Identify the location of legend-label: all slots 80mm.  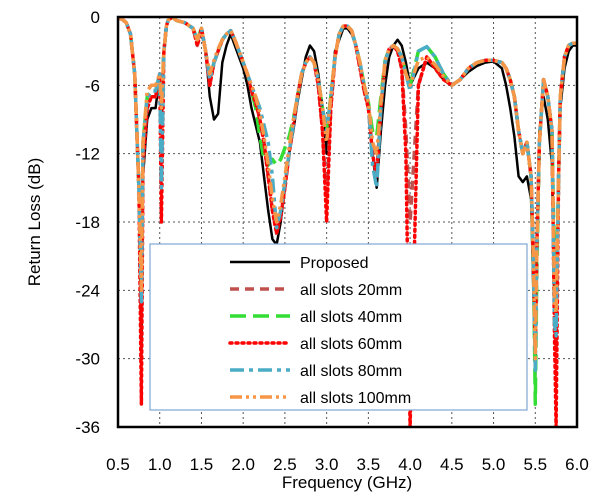
(351, 371).